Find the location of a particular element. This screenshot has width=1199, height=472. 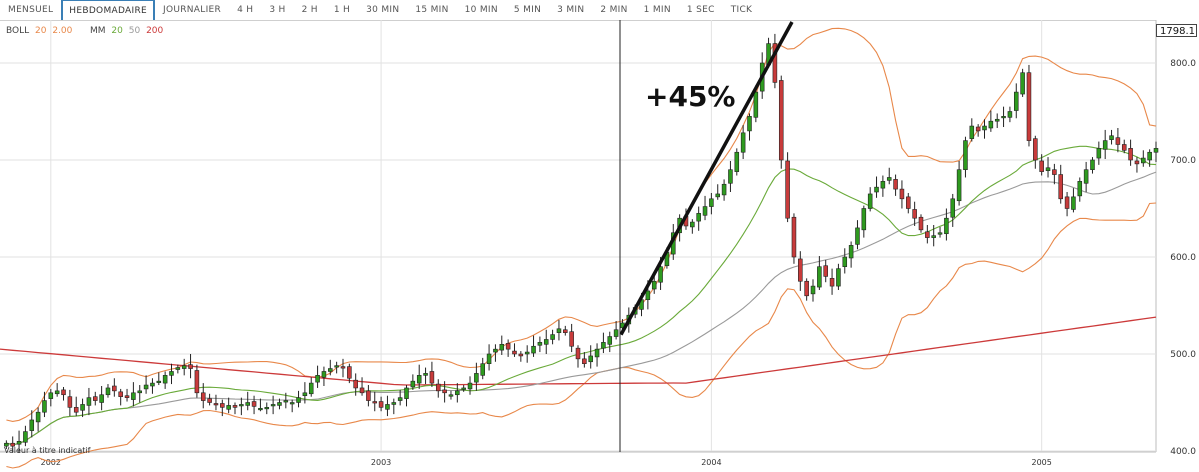

boll-deviation: 2.00 is located at coordinates (62, 31).